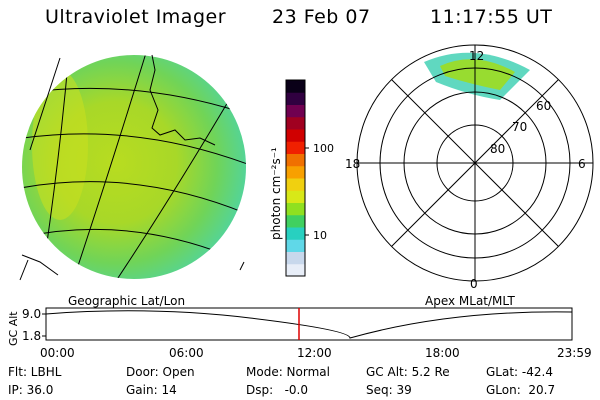  What do you see at coordinates (521, 390) in the screenshot?
I see `status-glon: GLon: 20.7` at bounding box center [521, 390].